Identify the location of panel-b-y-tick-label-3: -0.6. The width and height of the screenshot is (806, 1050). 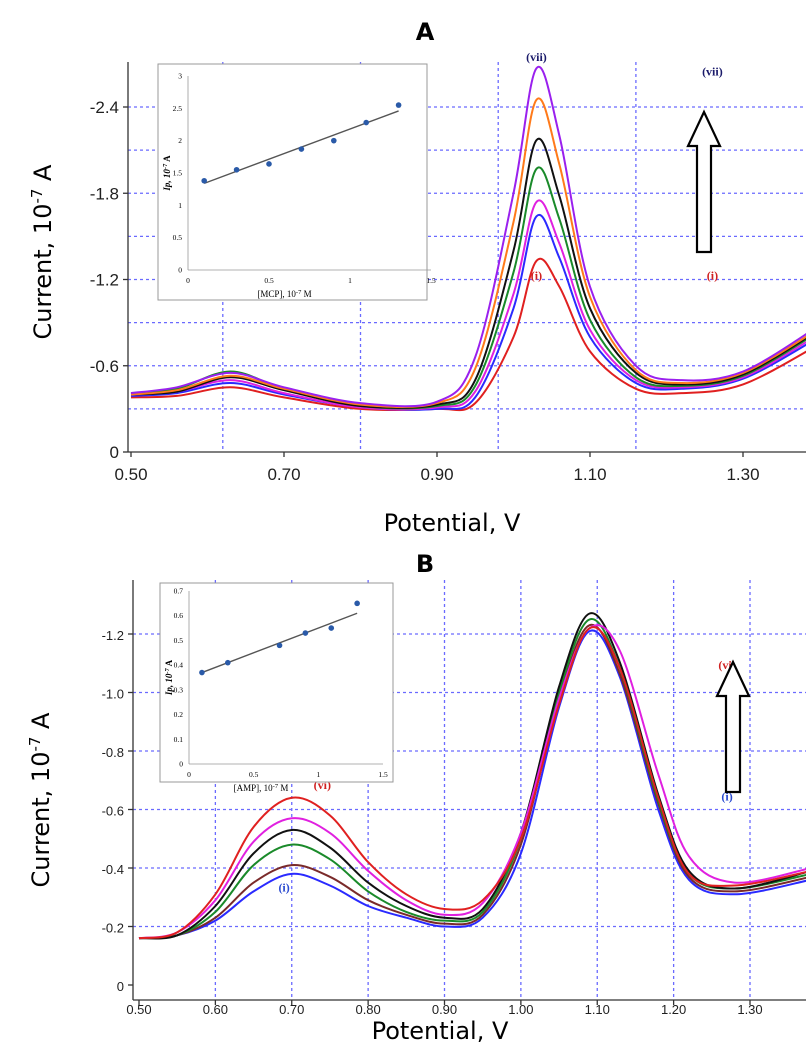
(113, 811).